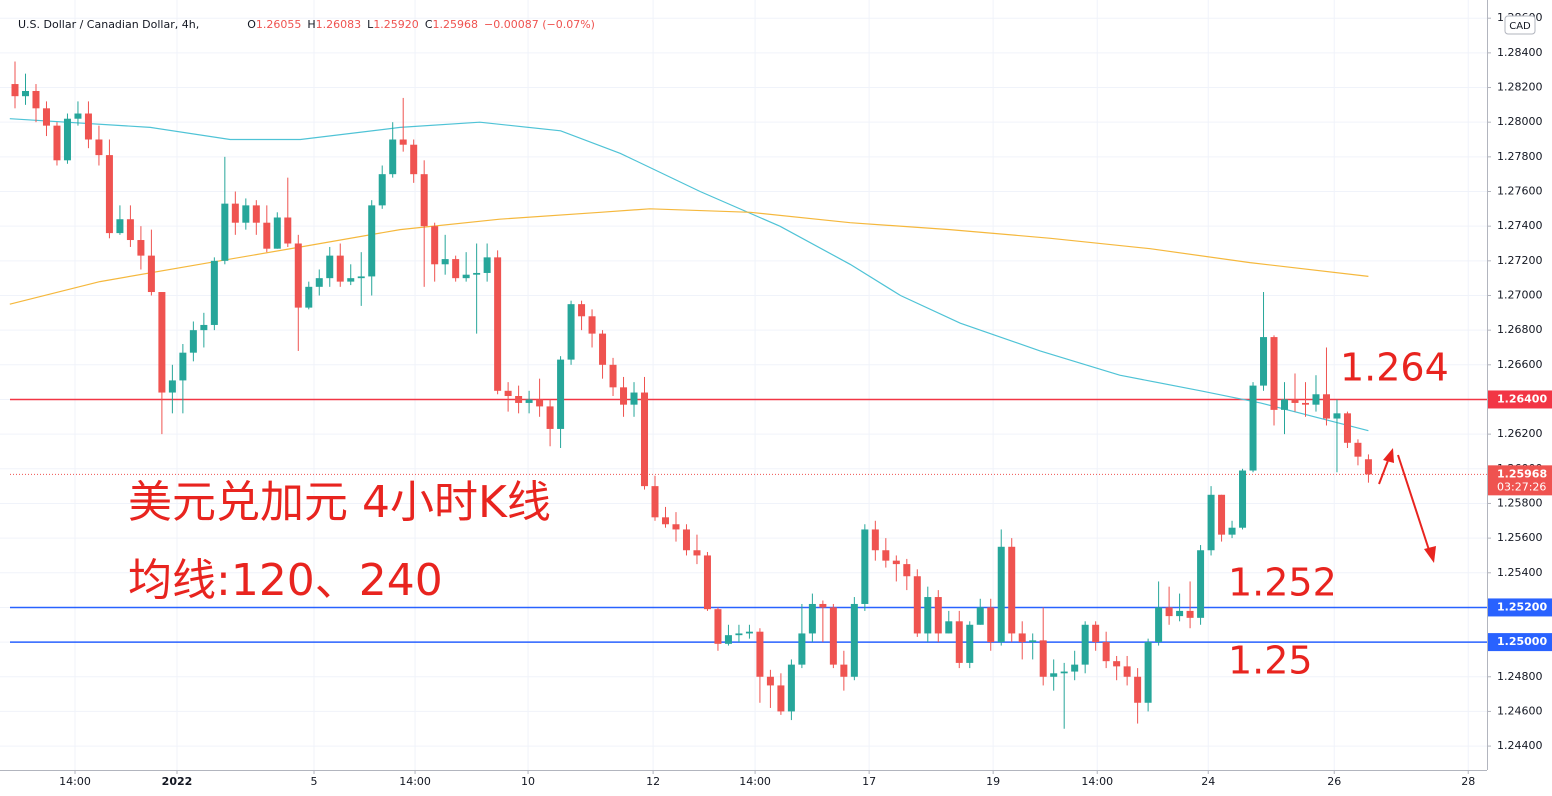 This screenshot has height=796, width=1552. Describe the element at coordinates (1520, 121) in the screenshot. I see `y-tick-label: 1.28000` at that location.